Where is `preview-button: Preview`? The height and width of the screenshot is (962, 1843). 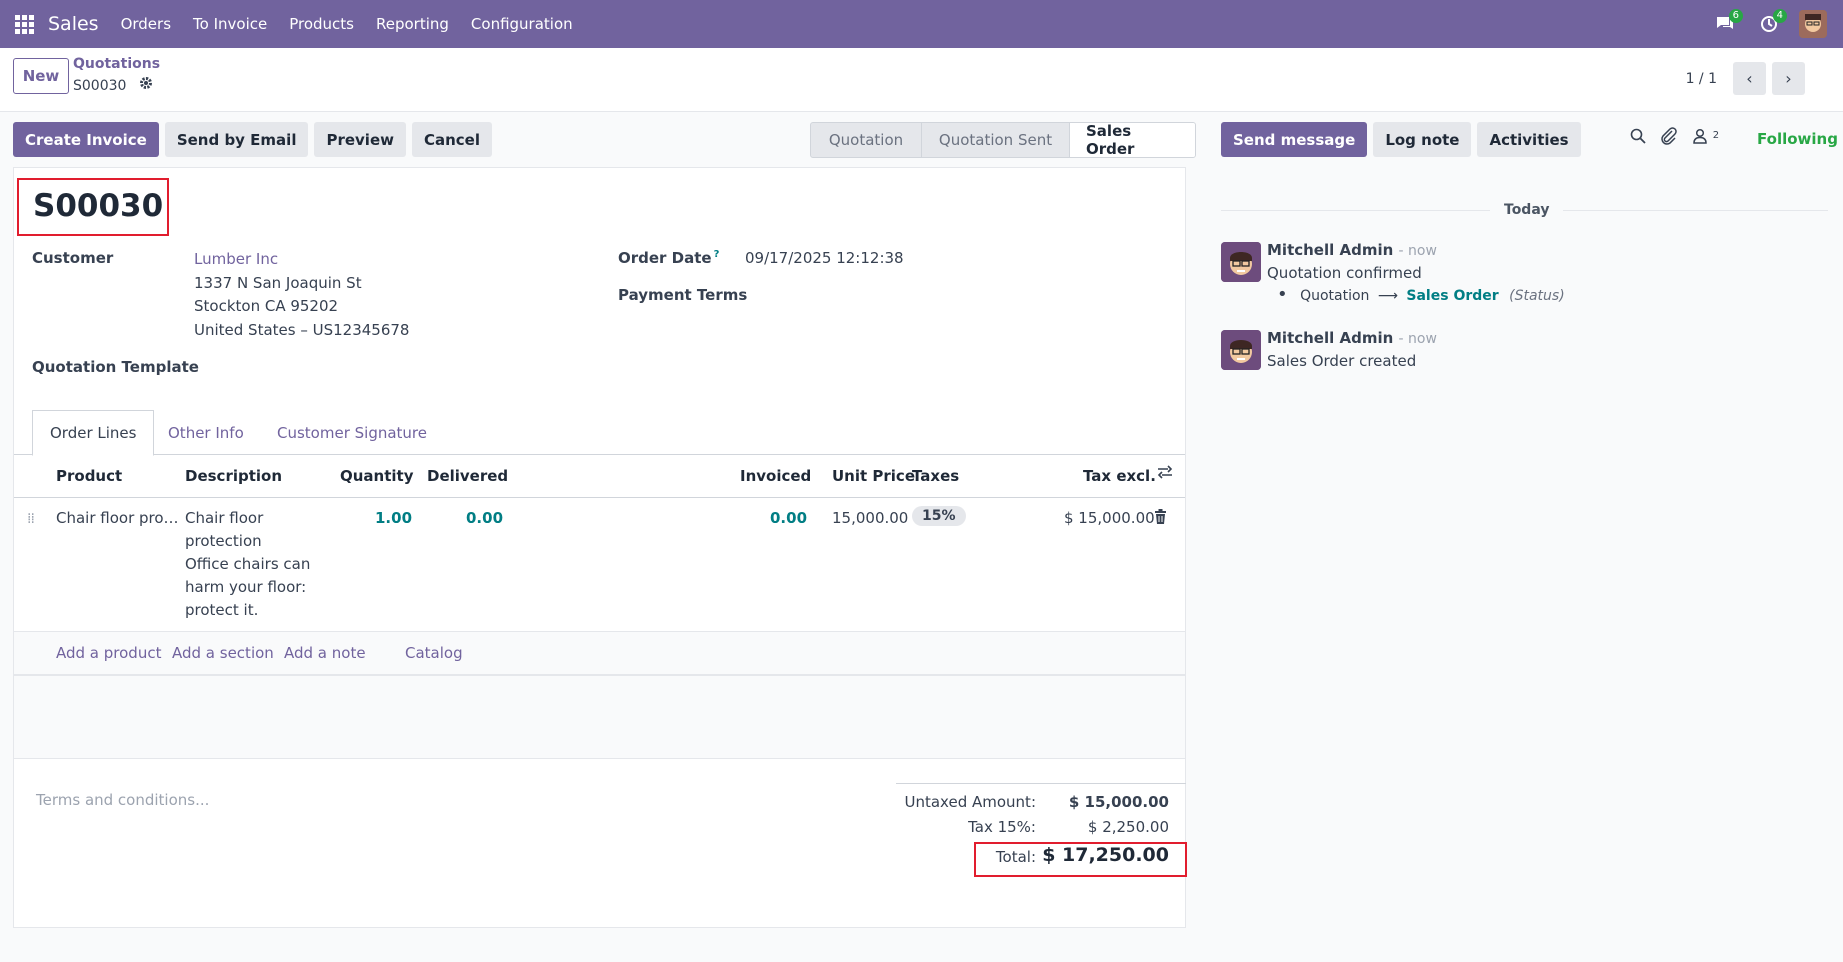
preview-button: Preview is located at coordinates (360, 139).